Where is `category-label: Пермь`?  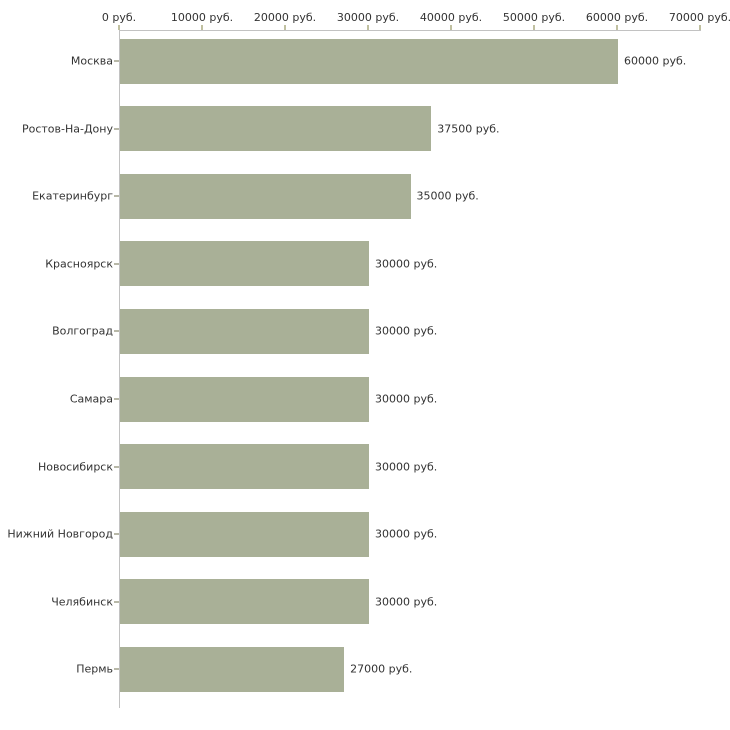 category-label: Пермь is located at coordinates (94, 669).